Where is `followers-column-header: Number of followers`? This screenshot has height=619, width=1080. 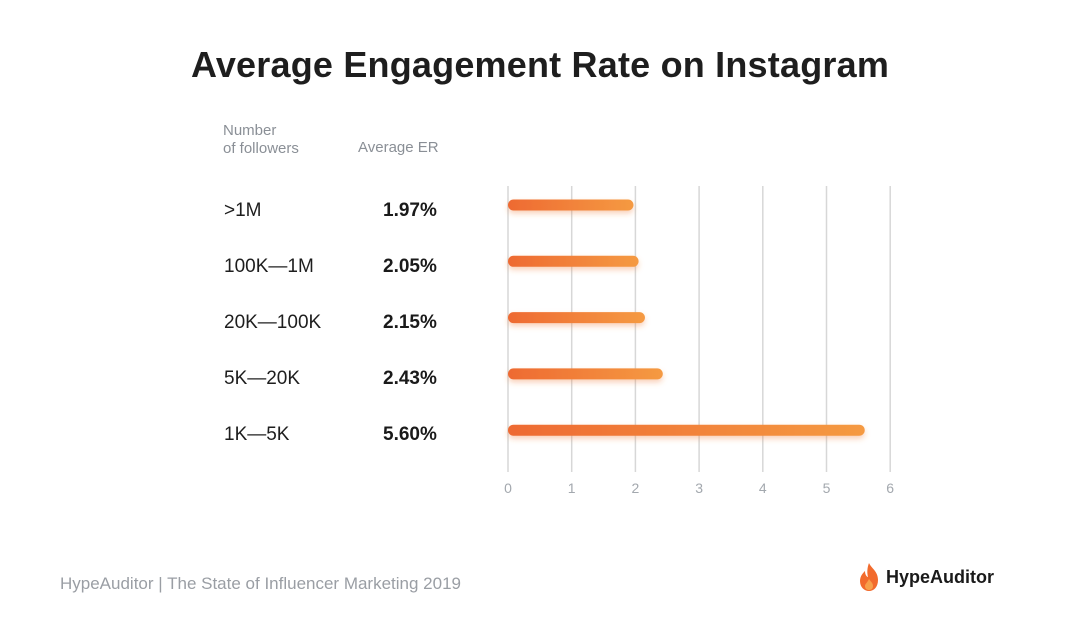
followers-column-header: Number of followers is located at coordinates (283, 140).